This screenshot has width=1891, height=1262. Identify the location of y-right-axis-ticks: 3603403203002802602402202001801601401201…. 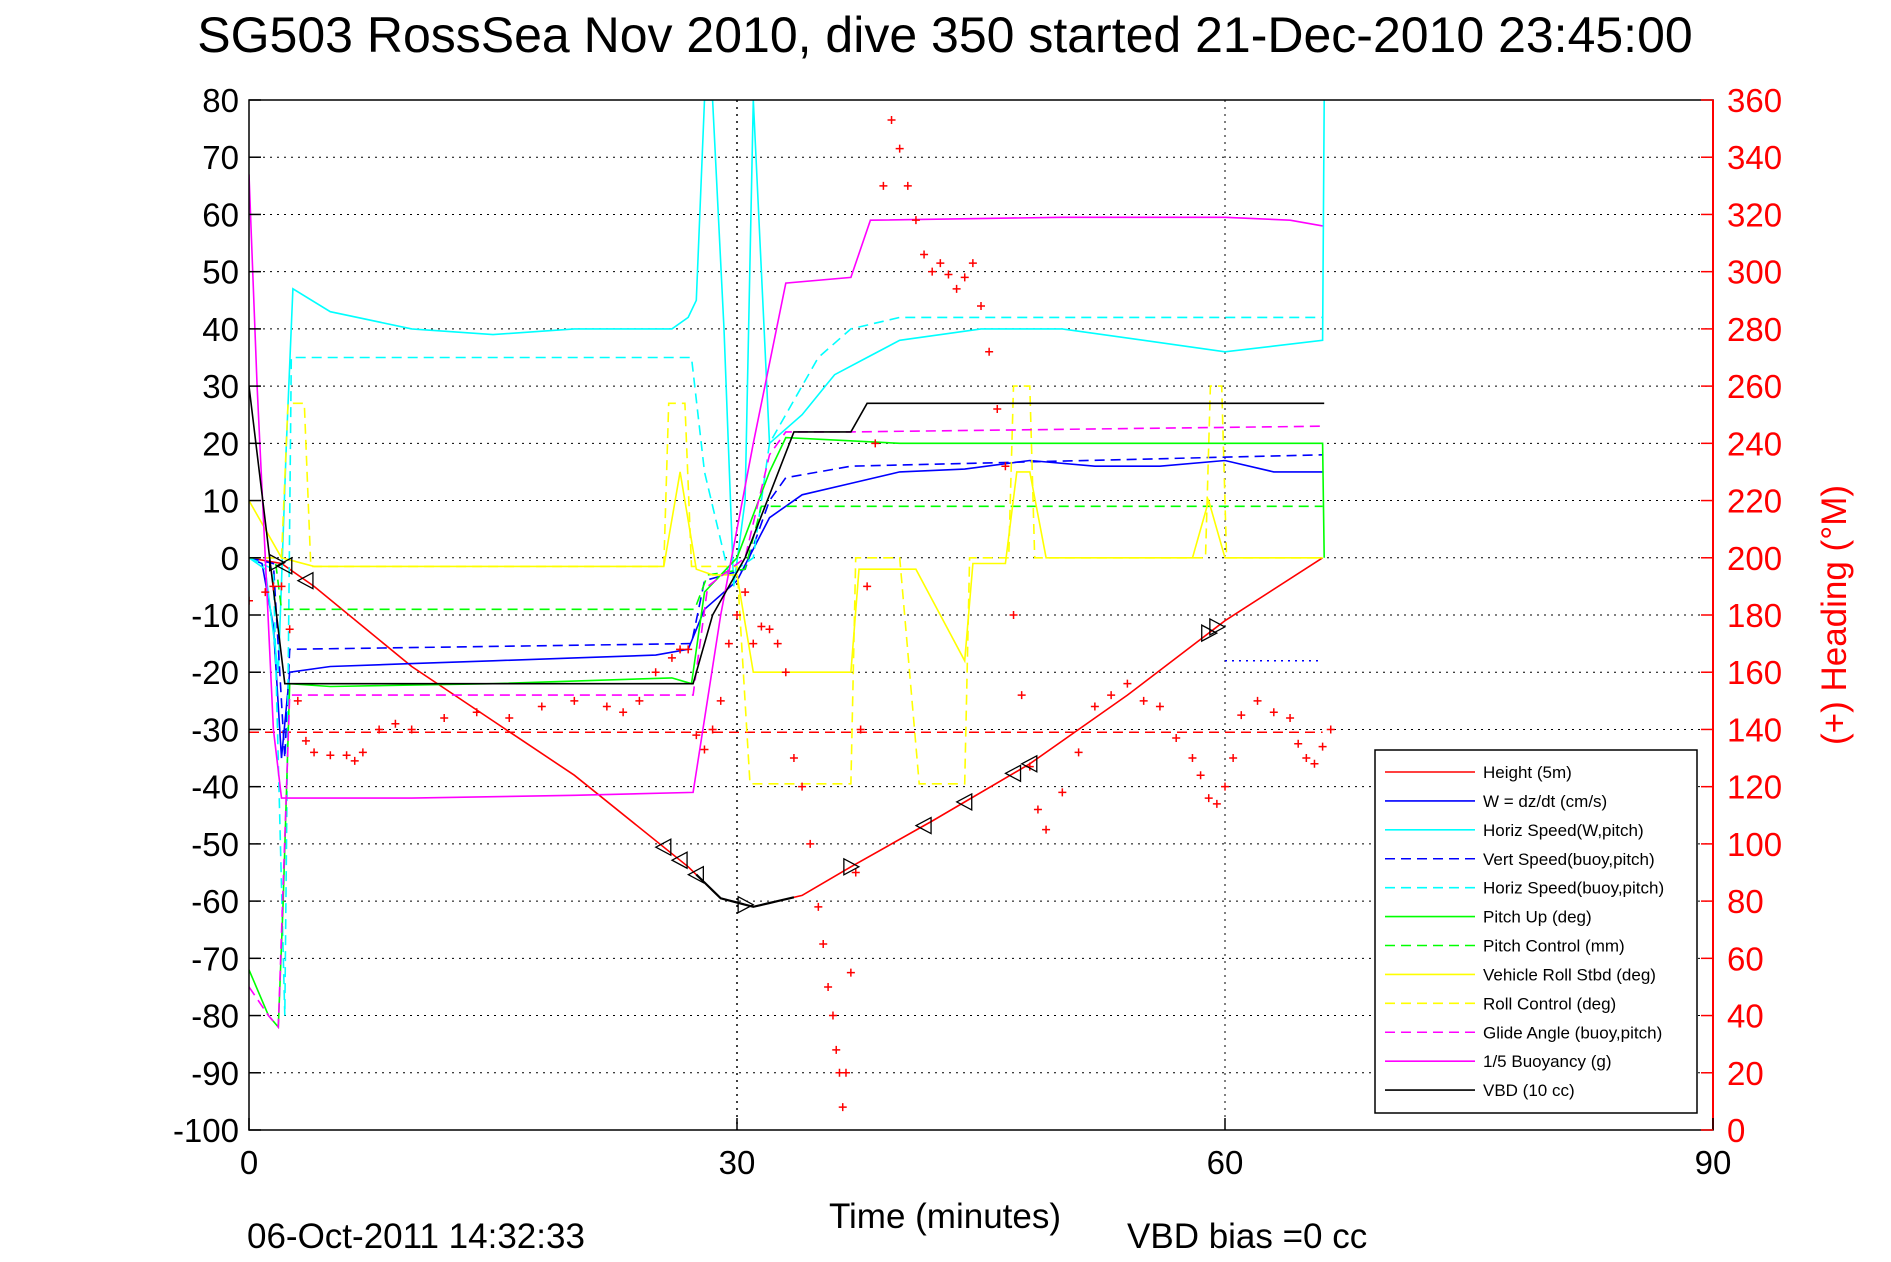
(1741, 615).